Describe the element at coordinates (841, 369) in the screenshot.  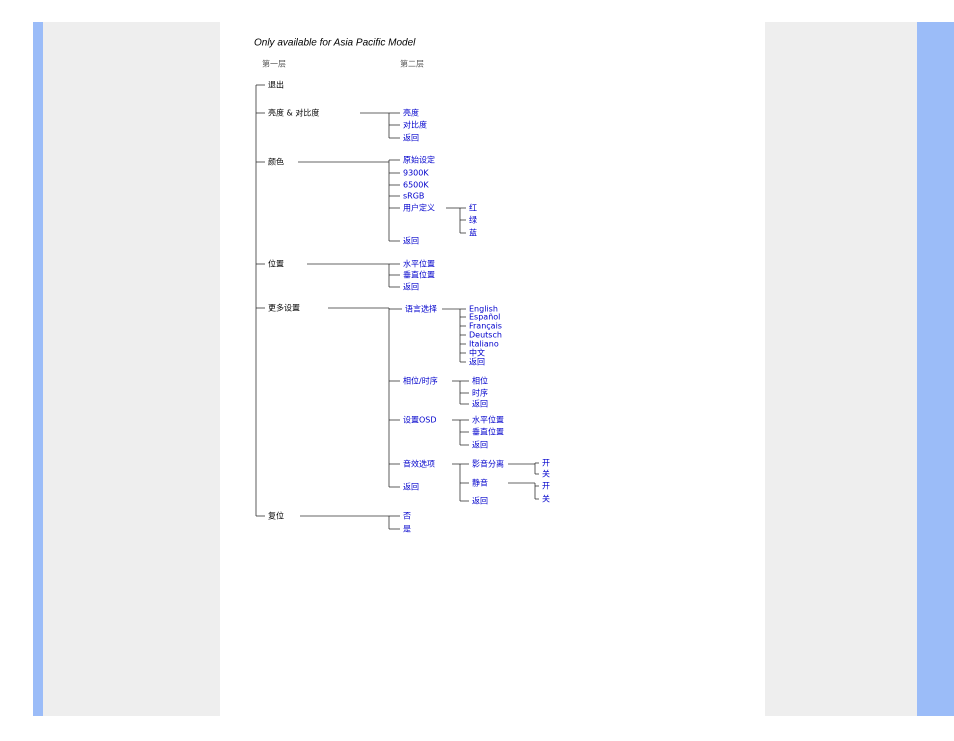
I see `right-panel` at that location.